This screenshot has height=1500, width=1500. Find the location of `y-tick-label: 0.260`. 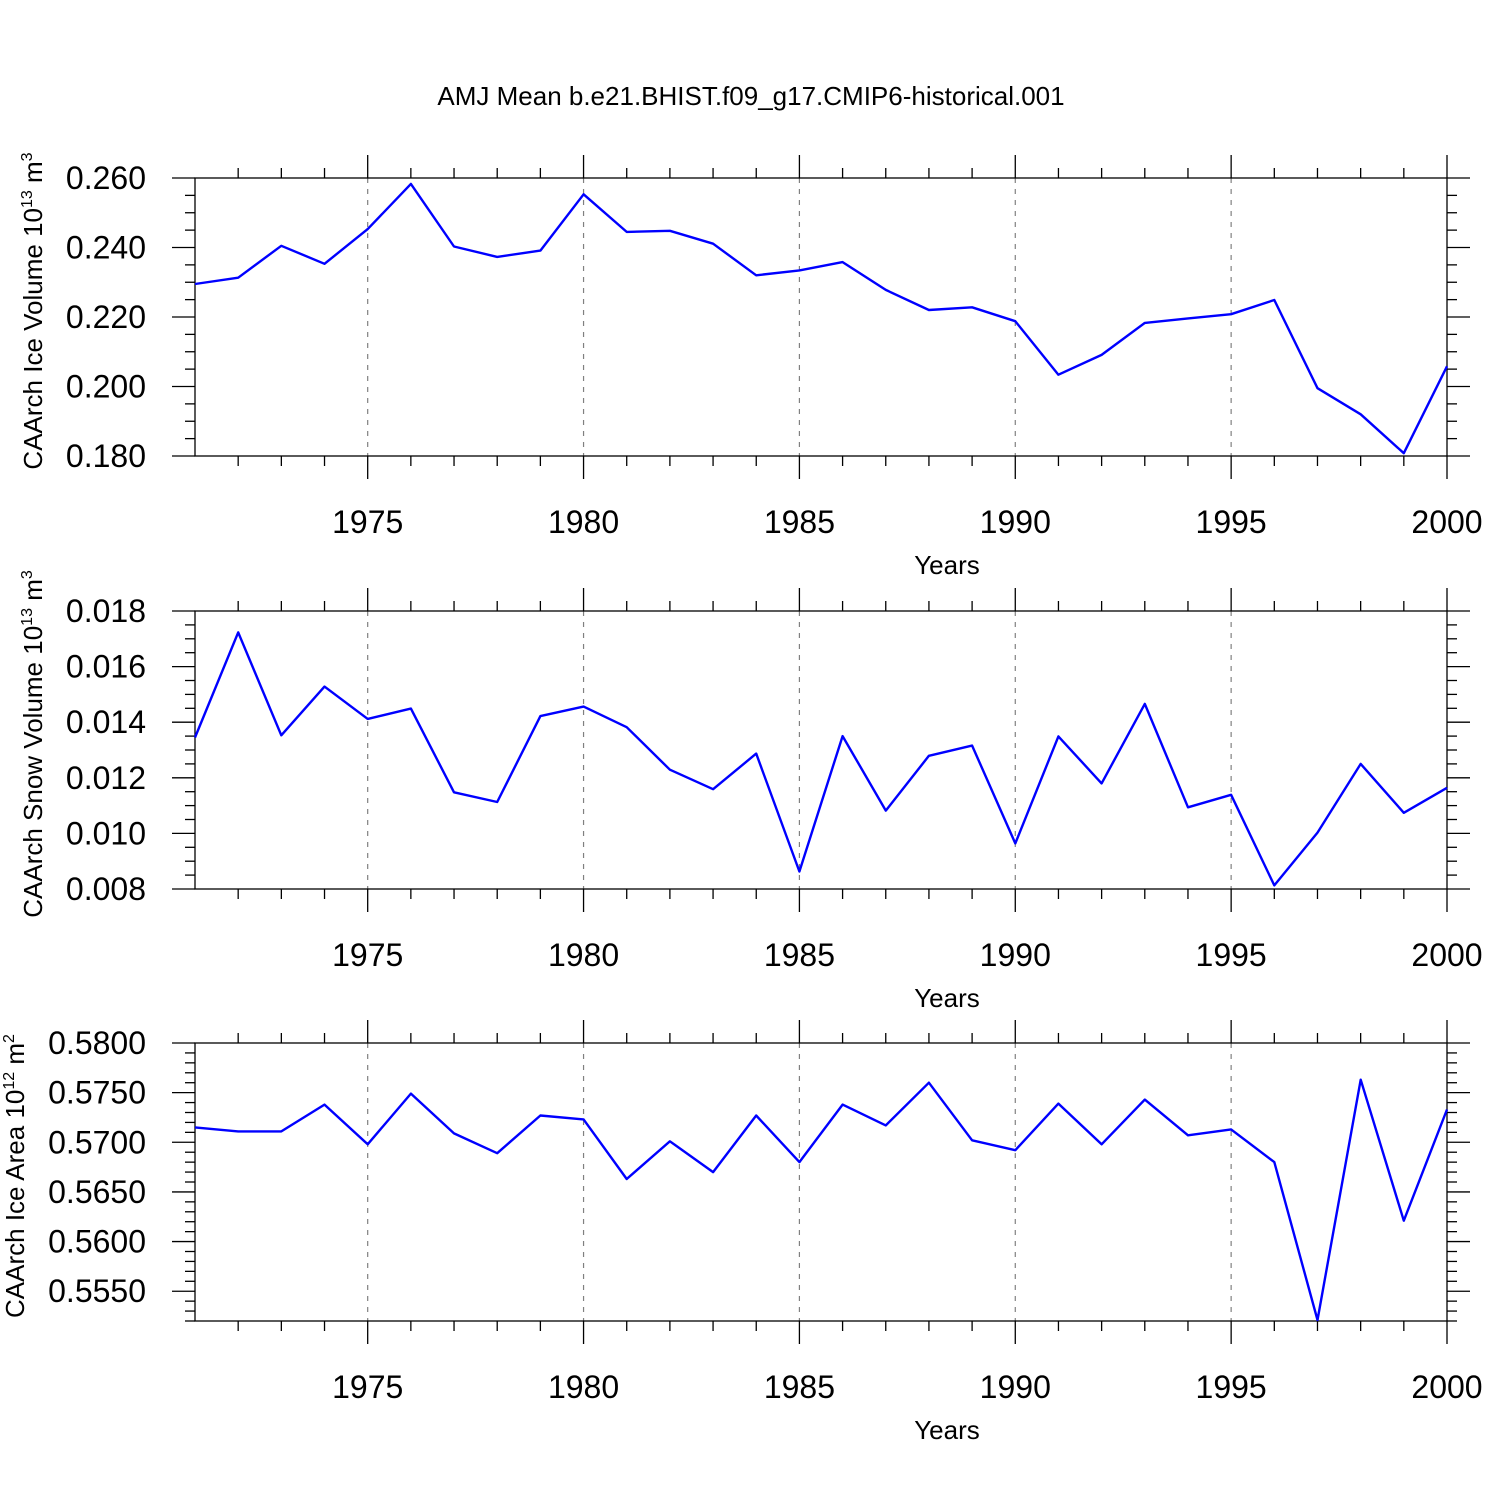

y-tick-label: 0.260 is located at coordinates (106, 178).